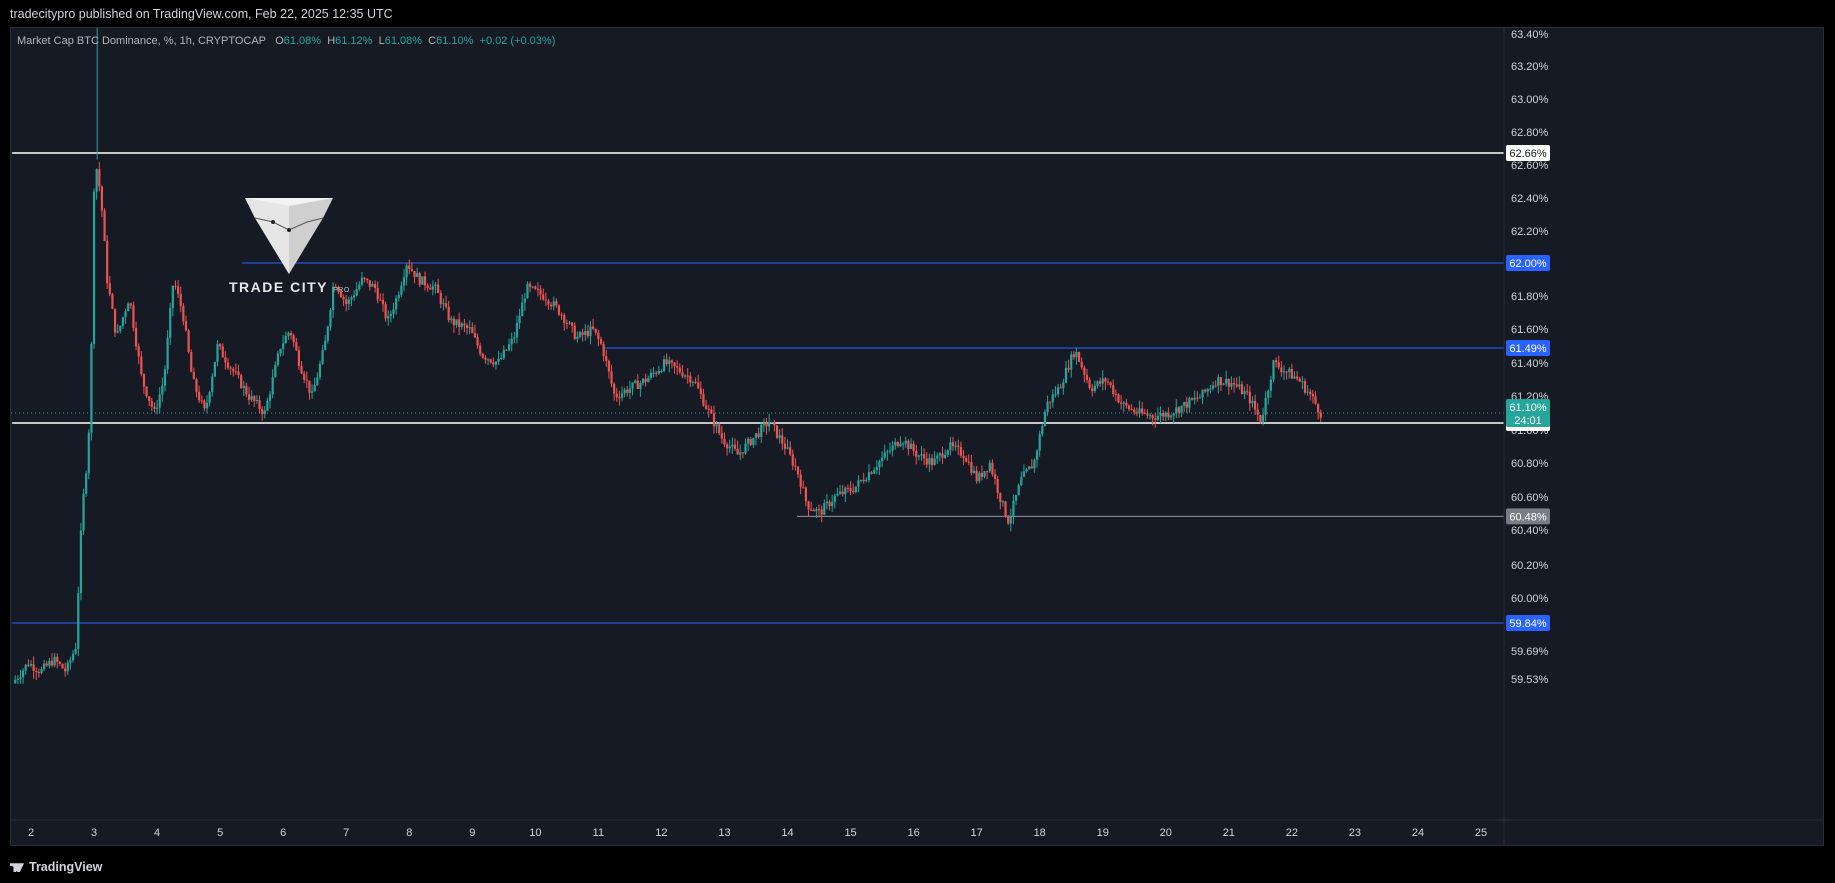  Describe the element at coordinates (598, 833) in the screenshot. I see `x-tick-label: 11` at that location.